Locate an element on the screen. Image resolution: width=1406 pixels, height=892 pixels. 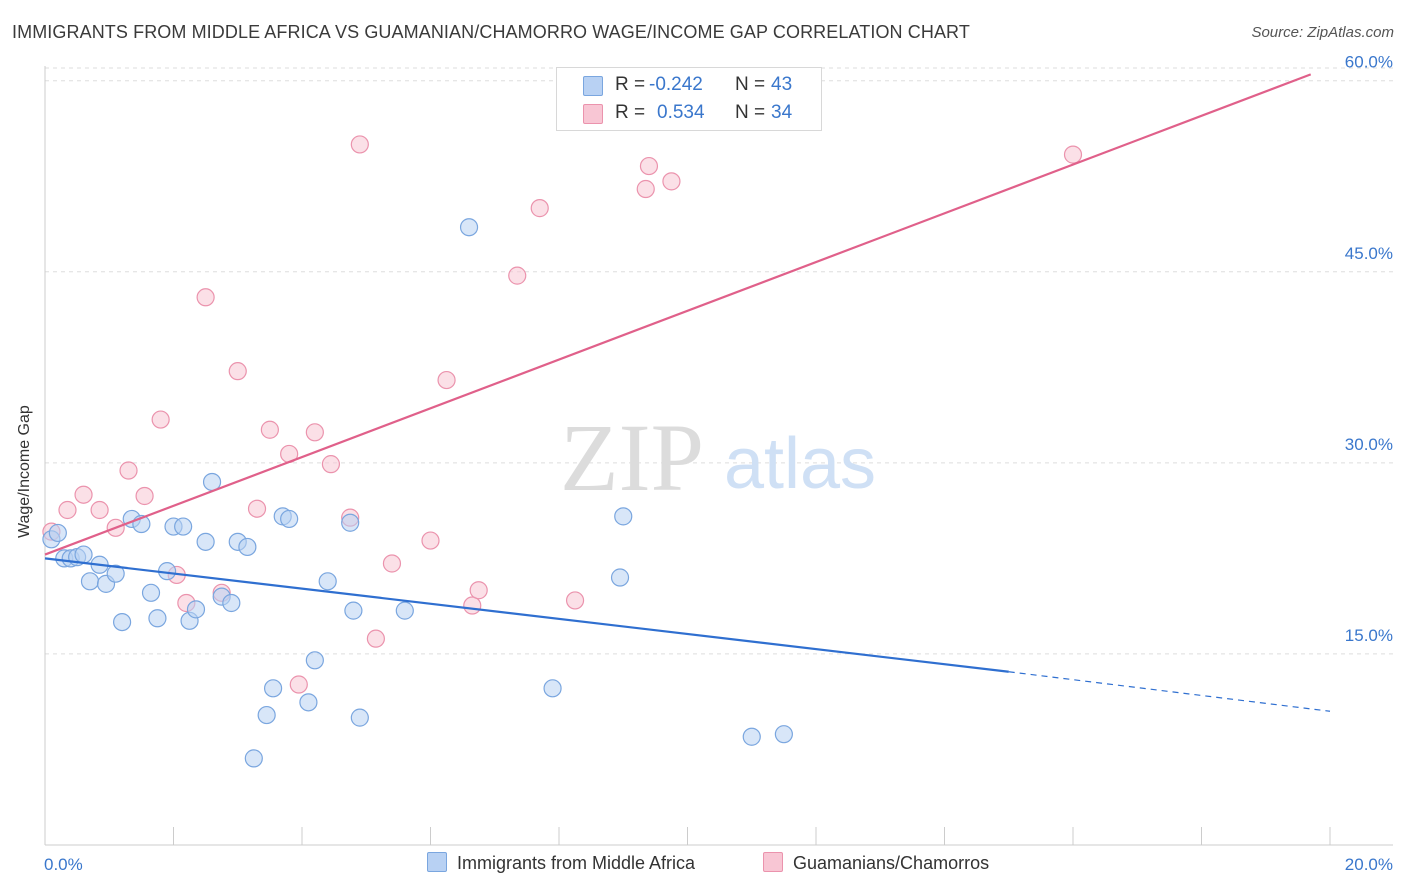
x-axis-ticks is located at coordinates (687, 836).